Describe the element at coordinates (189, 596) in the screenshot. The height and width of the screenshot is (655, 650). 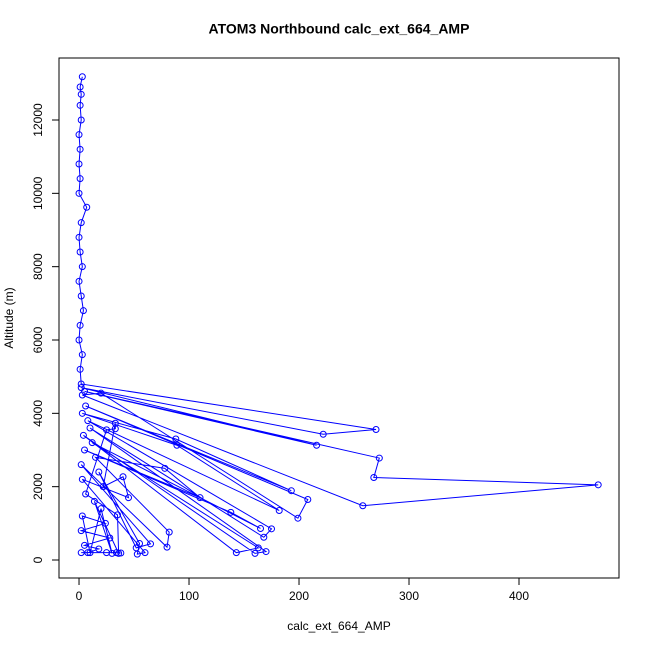
I see `x-tick-label: 100` at that location.